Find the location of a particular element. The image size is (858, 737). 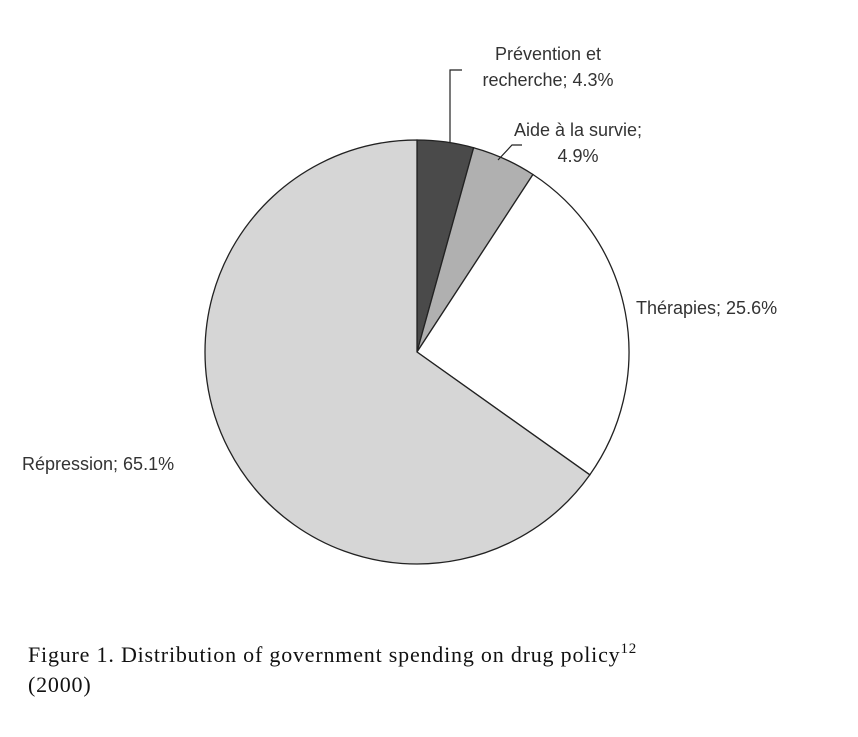

slice-label-2: Thérapies; 25.6% is located at coordinates (706, 308).